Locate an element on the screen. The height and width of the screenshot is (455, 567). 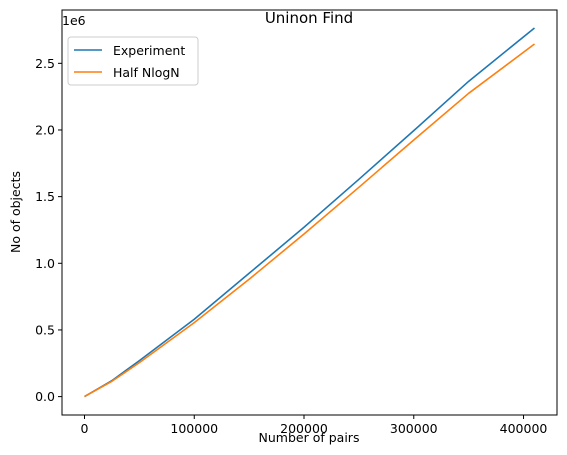
legend-box is located at coordinates (133, 61).